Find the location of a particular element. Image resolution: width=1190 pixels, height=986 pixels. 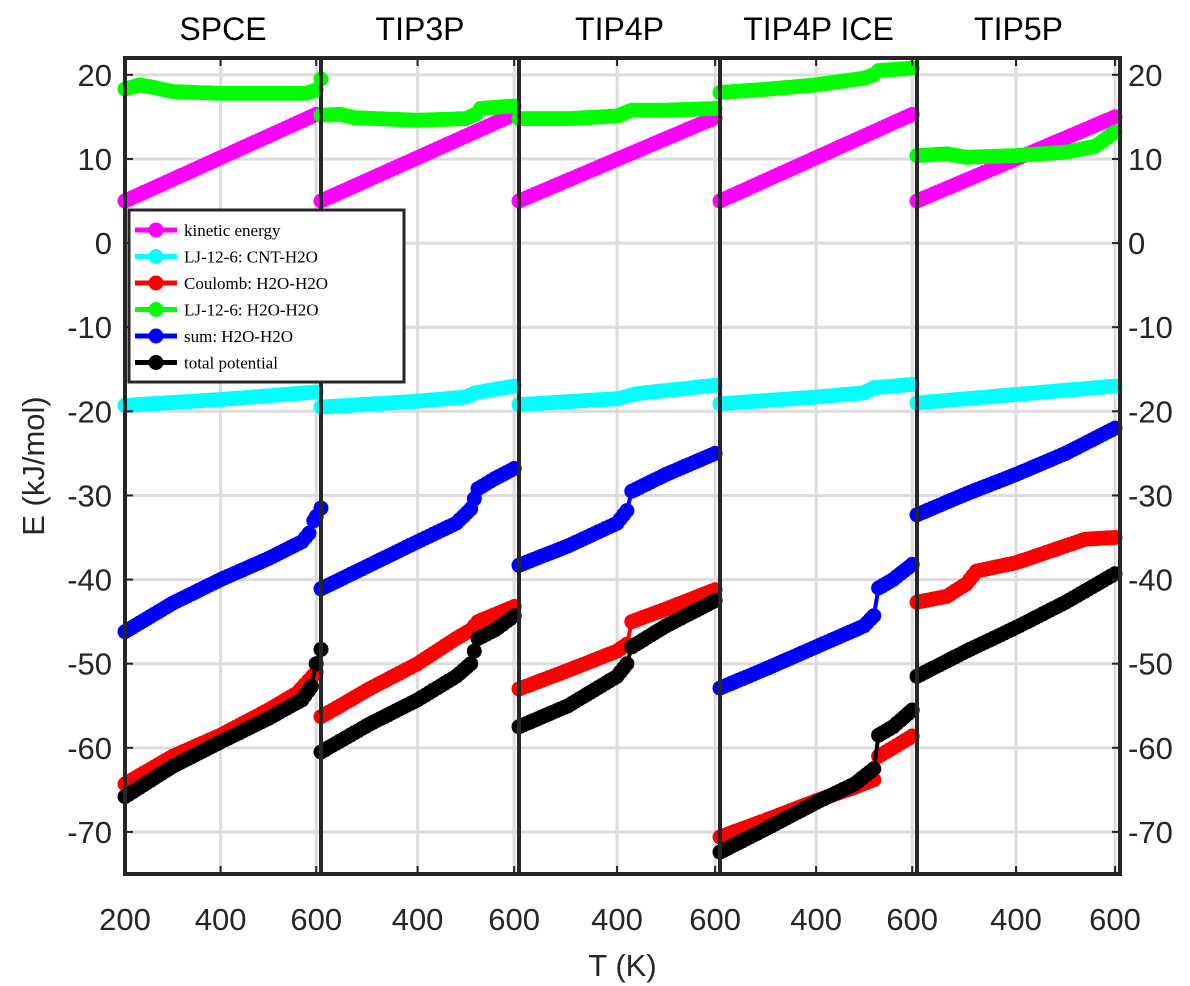

legend-box is located at coordinates (266, 296).